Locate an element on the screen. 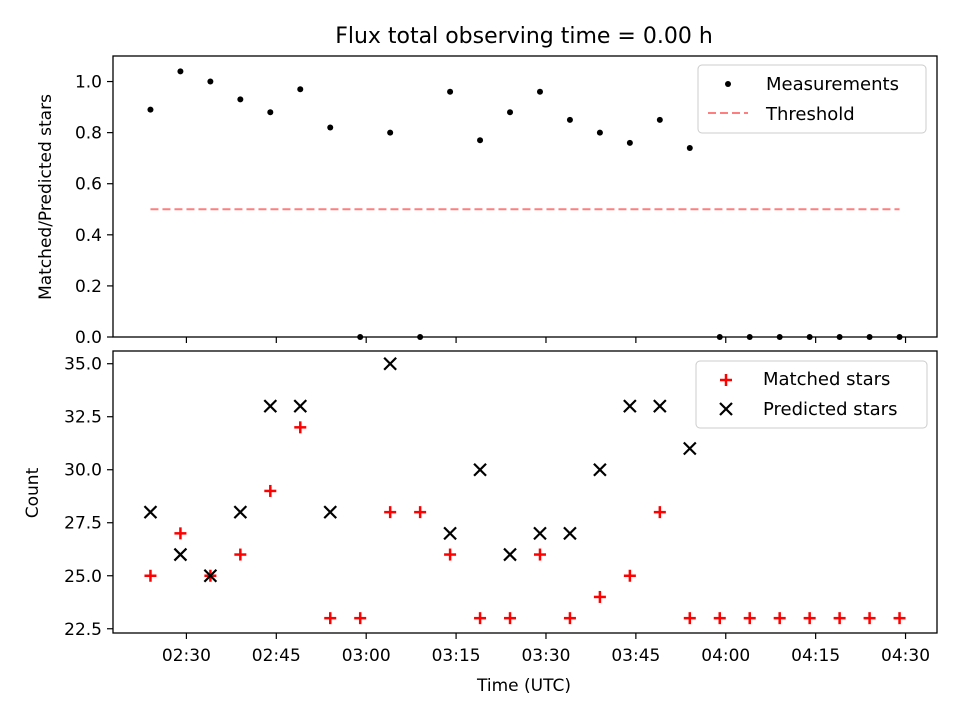 Image resolution: width=960 pixels, height=720 pixels. top-y-tick-label: 0.8 is located at coordinates (88, 134).